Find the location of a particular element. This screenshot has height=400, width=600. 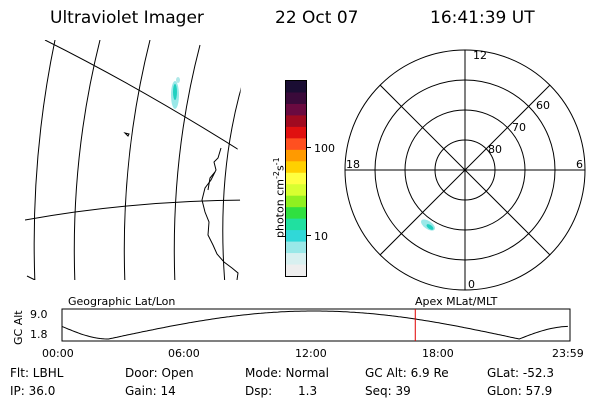

polar-axis-diagonal is located at coordinates (465, 170).